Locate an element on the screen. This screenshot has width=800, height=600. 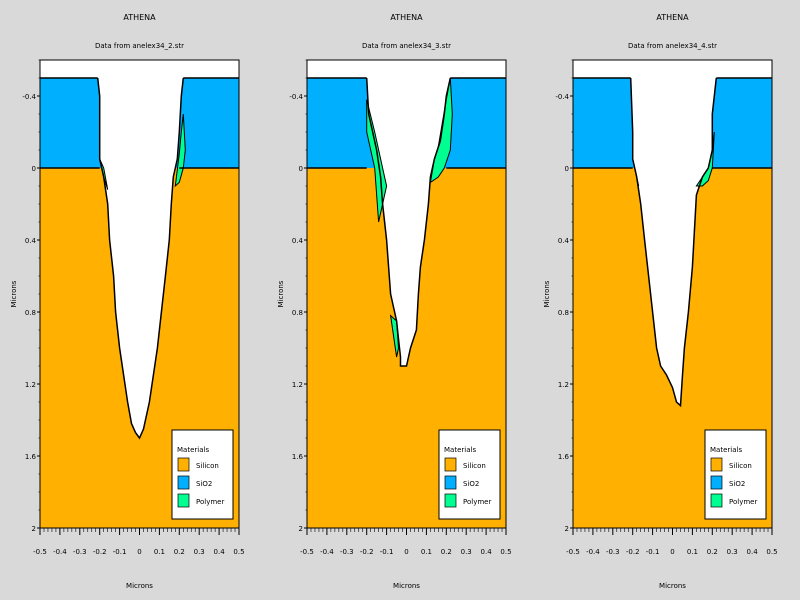
chart-subtitle: Data from anelex34_3.str is located at coordinates (406, 46).